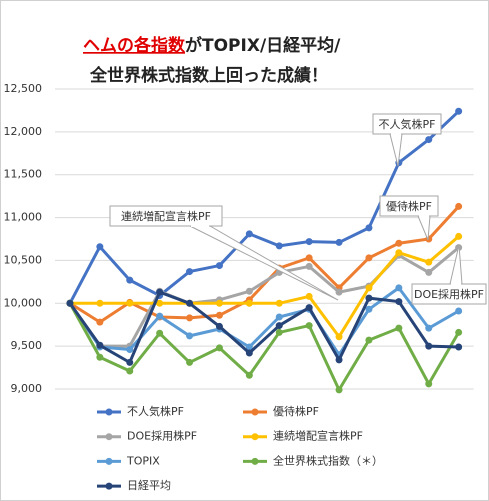 The width and height of the screenshot is (489, 501). I want to click on callout-text: 不人気株PF, so click(407, 124).